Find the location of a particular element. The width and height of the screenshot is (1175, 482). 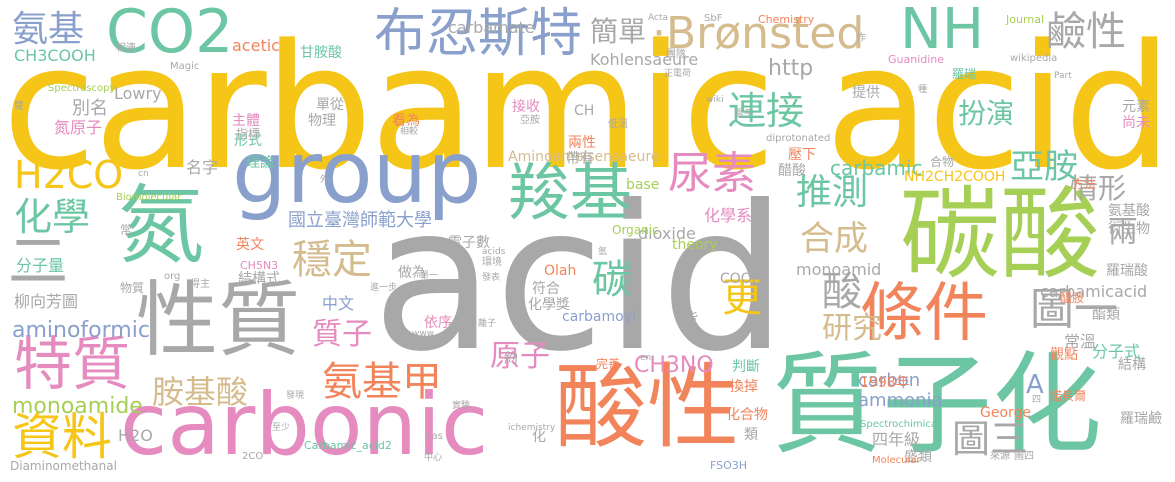

word-guanidine: Guanidine is located at coordinates (916, 59).